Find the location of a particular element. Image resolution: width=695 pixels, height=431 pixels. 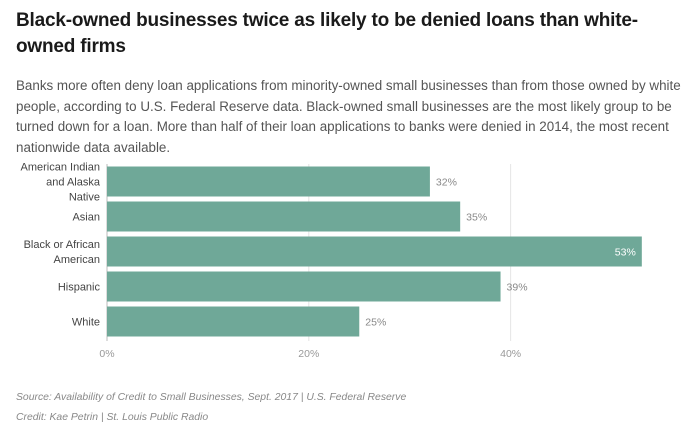

category-label: Asian is located at coordinates (86, 218).